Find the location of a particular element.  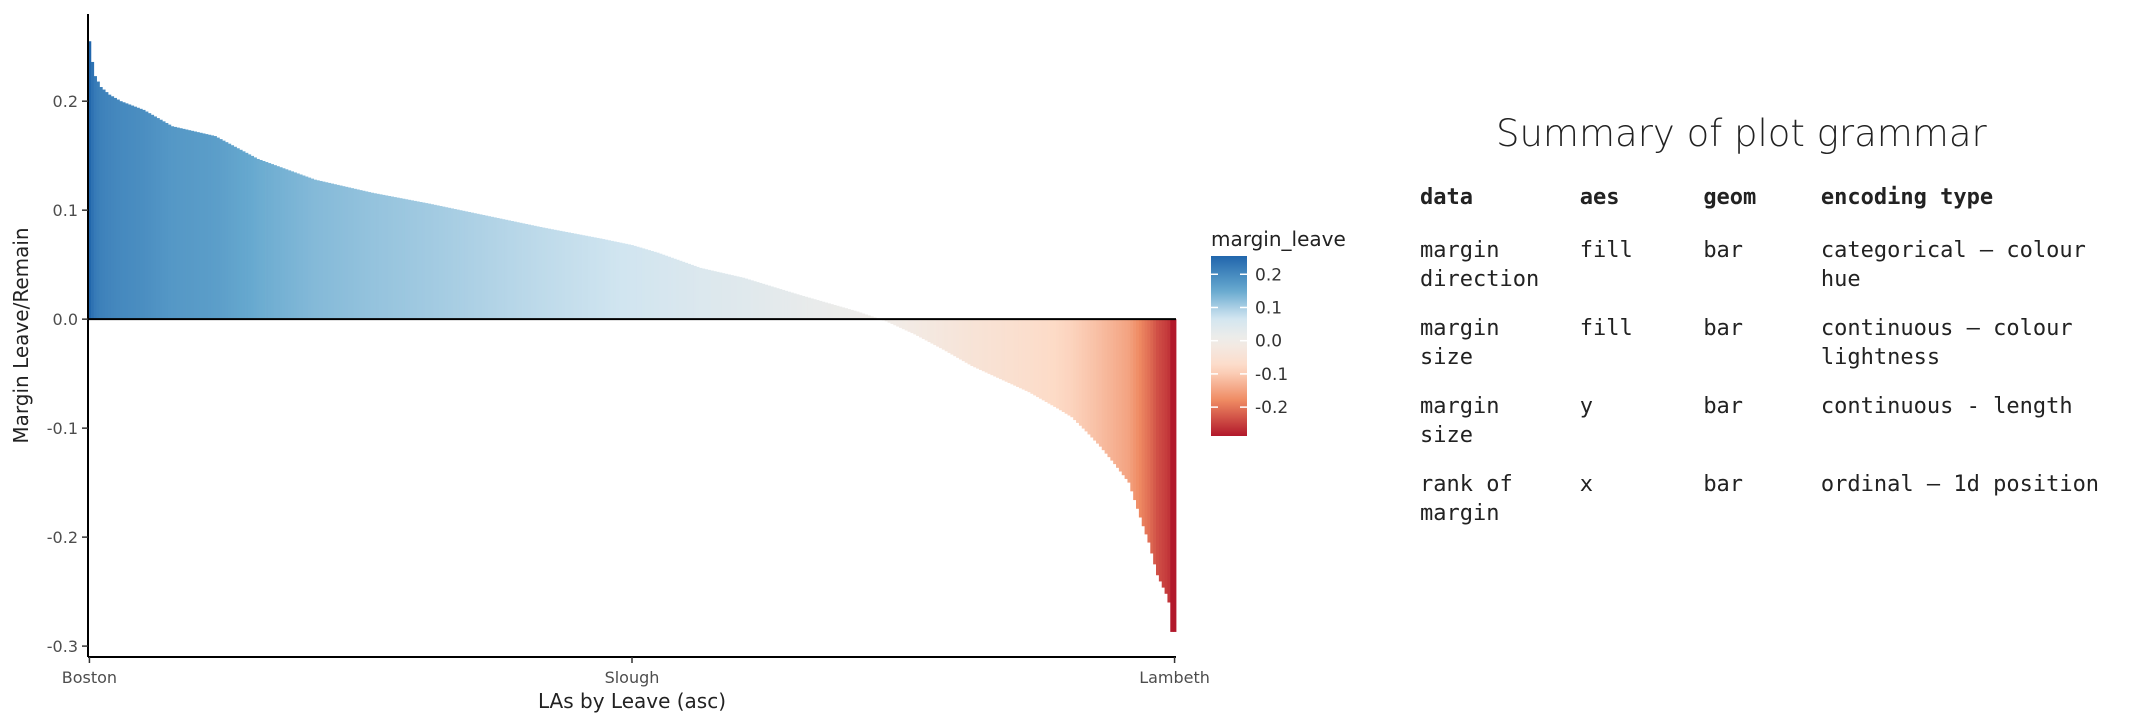

cell-aes-text: fill is located at coordinates (1606, 328).